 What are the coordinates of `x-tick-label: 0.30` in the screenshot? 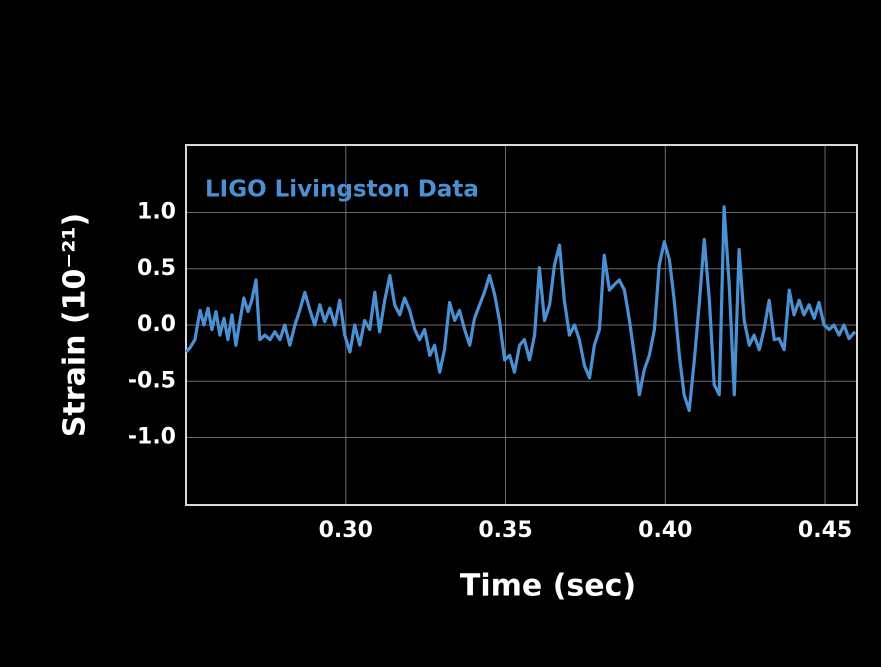 It's located at (346, 530).